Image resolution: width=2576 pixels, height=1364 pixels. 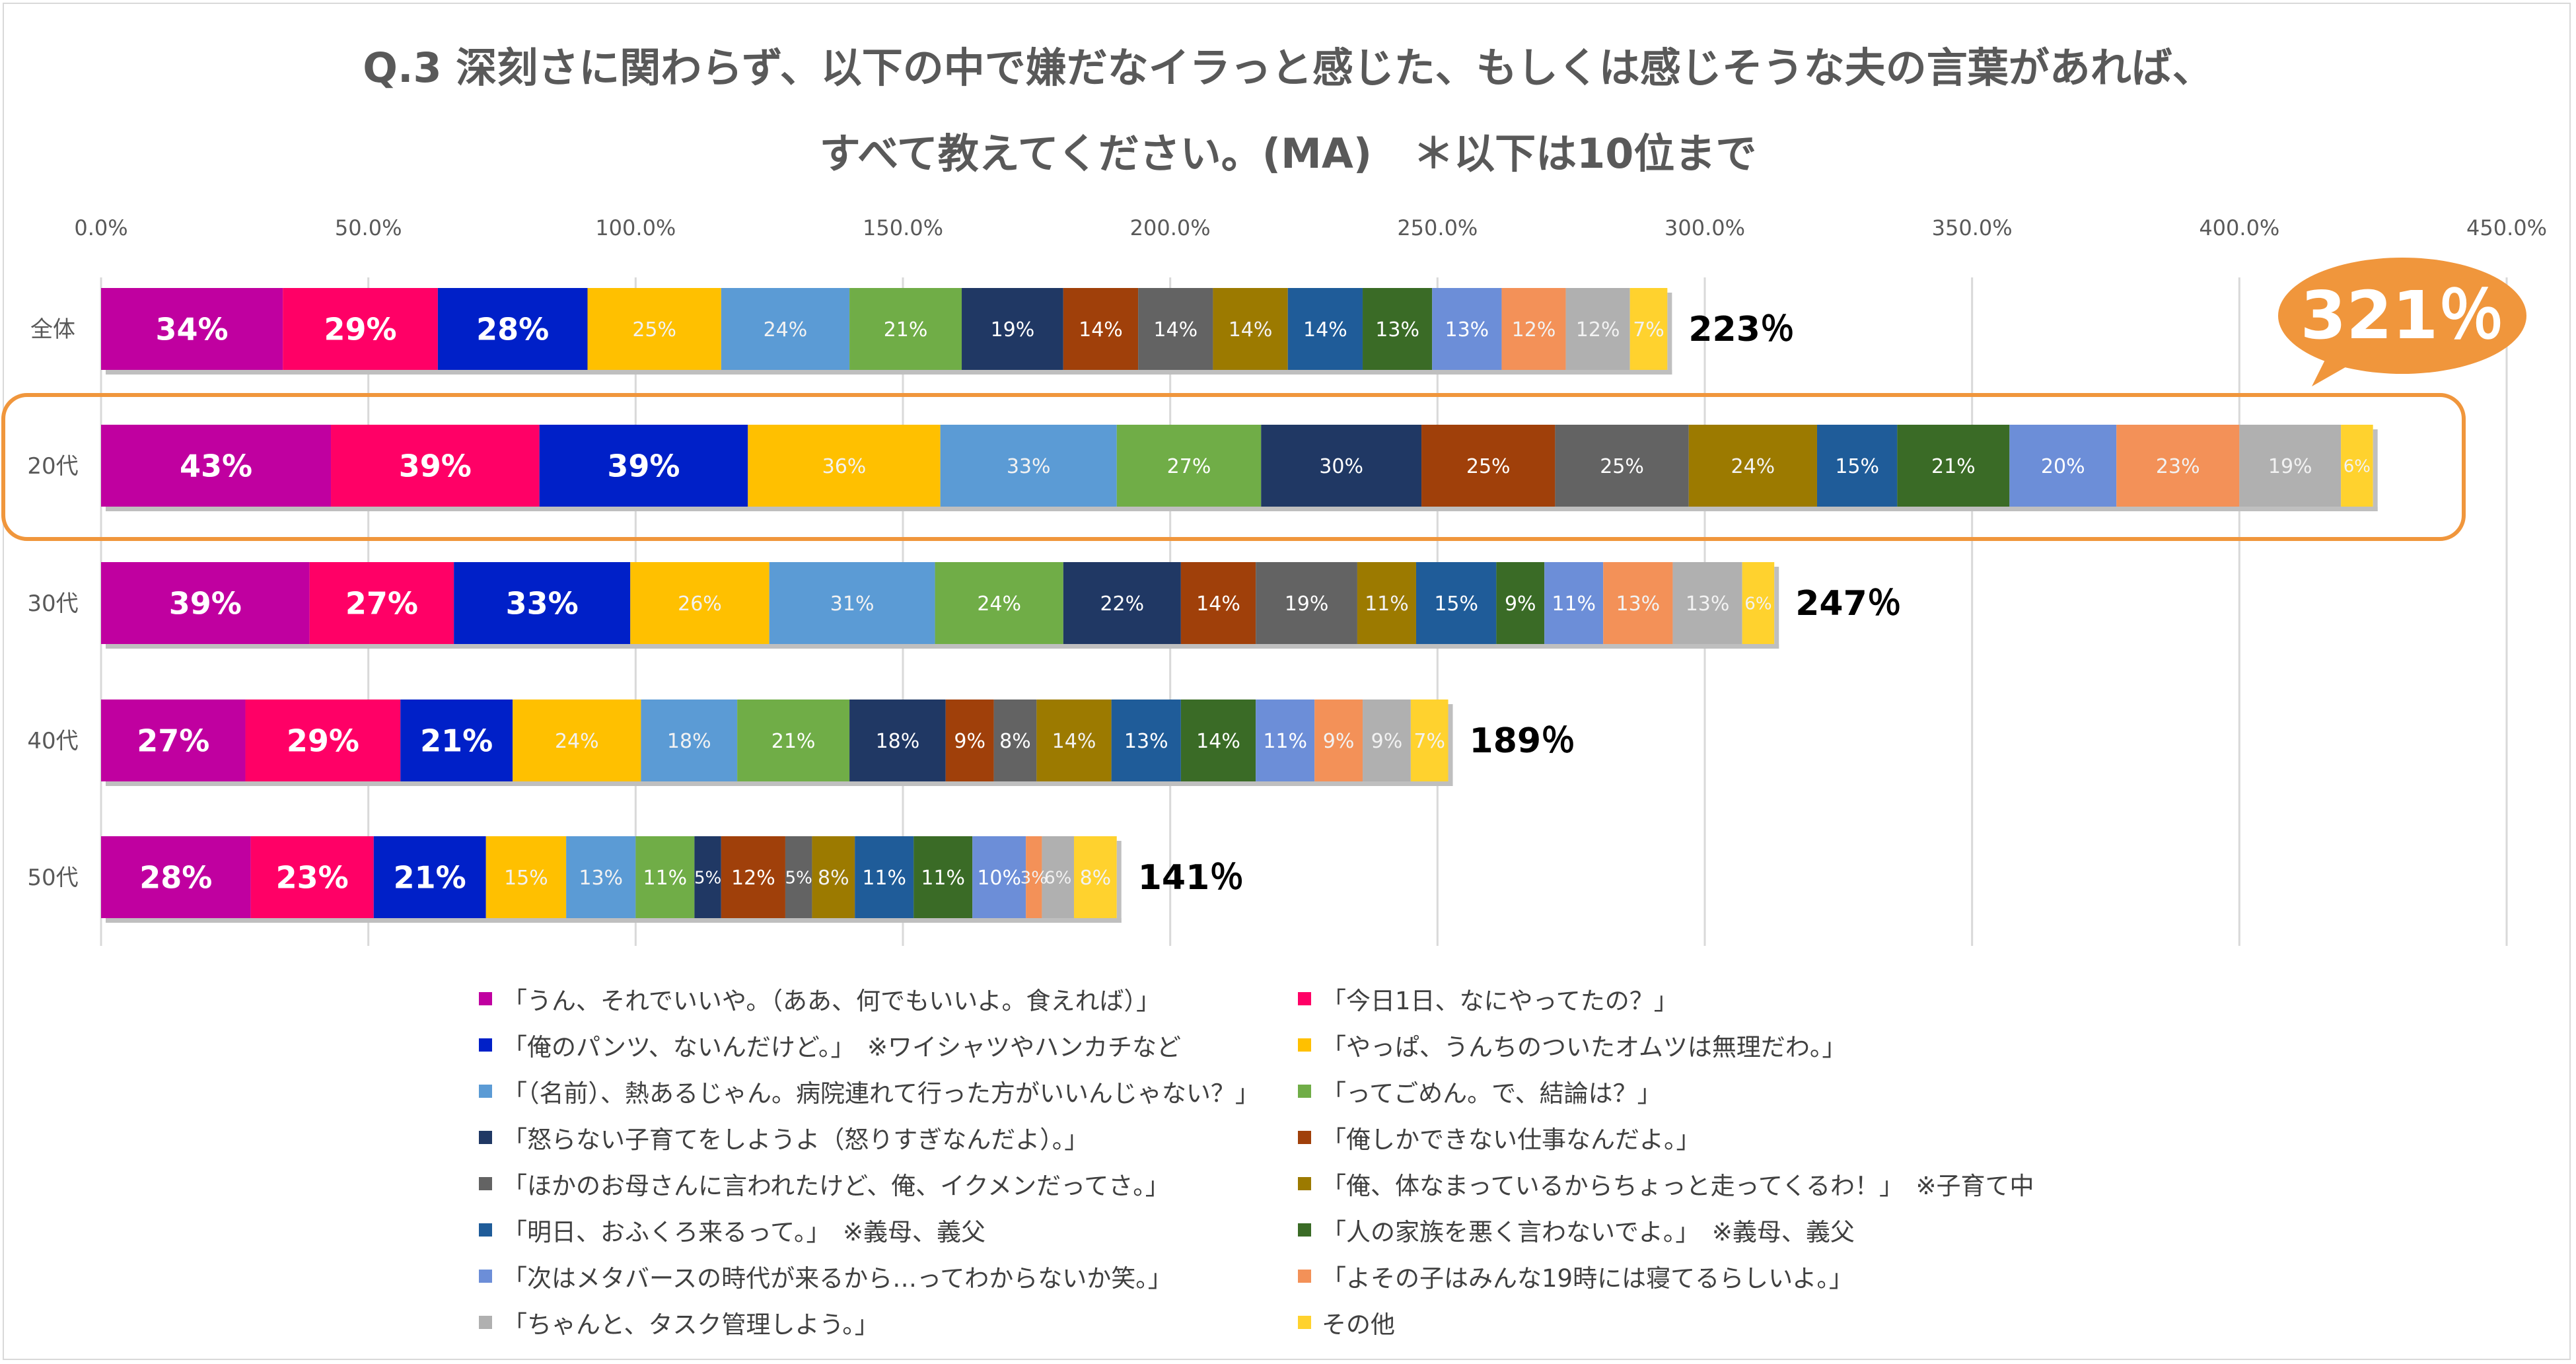 What do you see at coordinates (175, 878) in the screenshot?
I see `data-label: 28%` at bounding box center [175, 878].